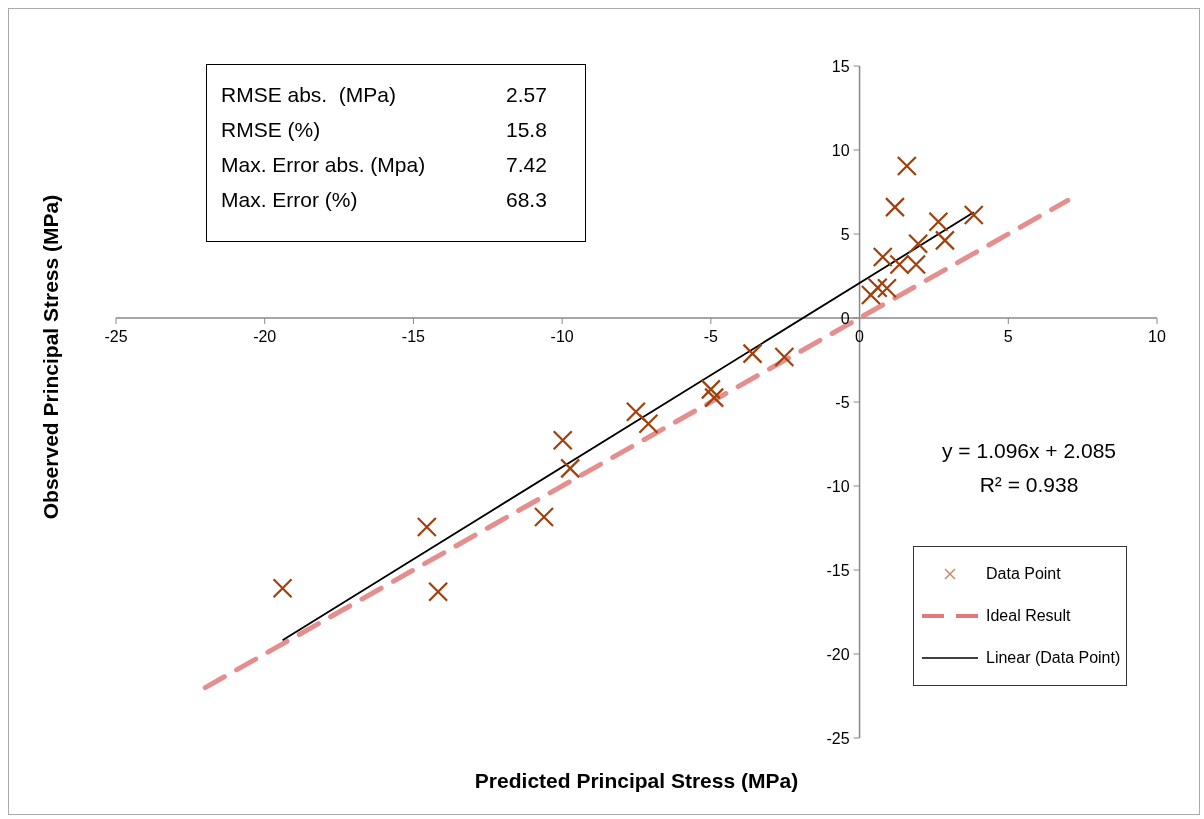  I want to click on annotation: Max. Error (%), so click(290, 200).